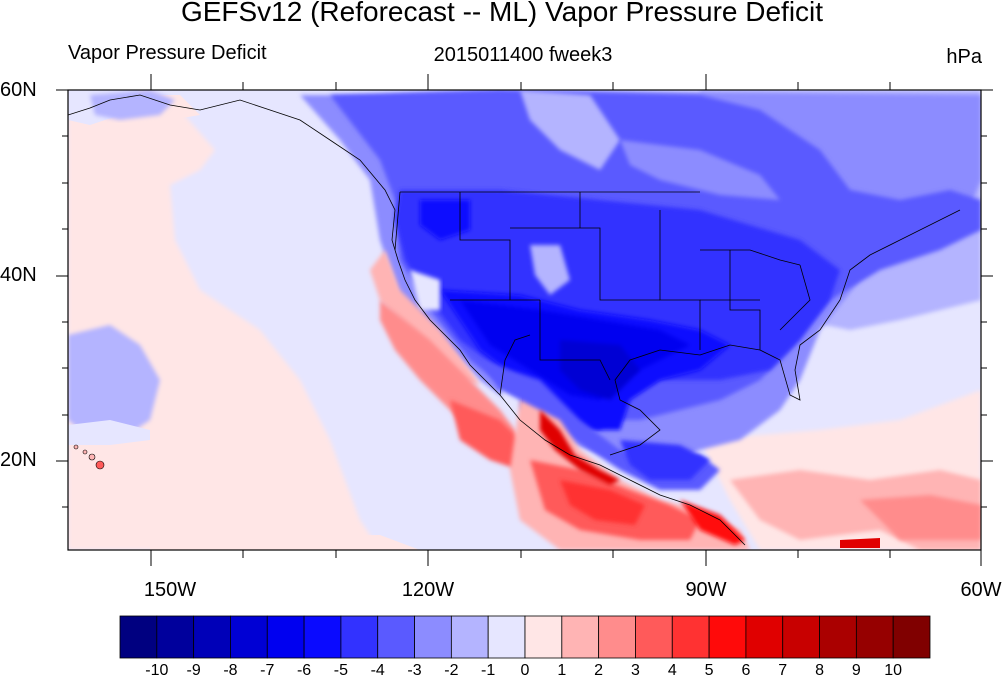 Image resolution: width=1004 pixels, height=684 pixels. What do you see at coordinates (893, 670) in the screenshot?
I see `colorbar-tick-label: 10` at bounding box center [893, 670].